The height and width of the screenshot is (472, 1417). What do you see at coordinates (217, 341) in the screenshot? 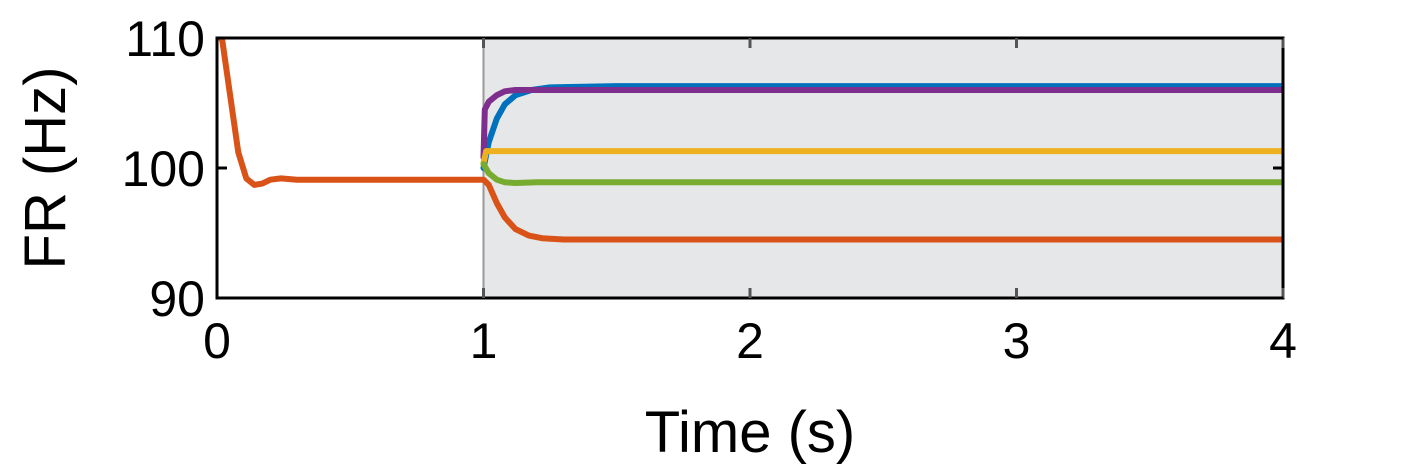
I see `x-tick-label: 0` at bounding box center [217, 341].